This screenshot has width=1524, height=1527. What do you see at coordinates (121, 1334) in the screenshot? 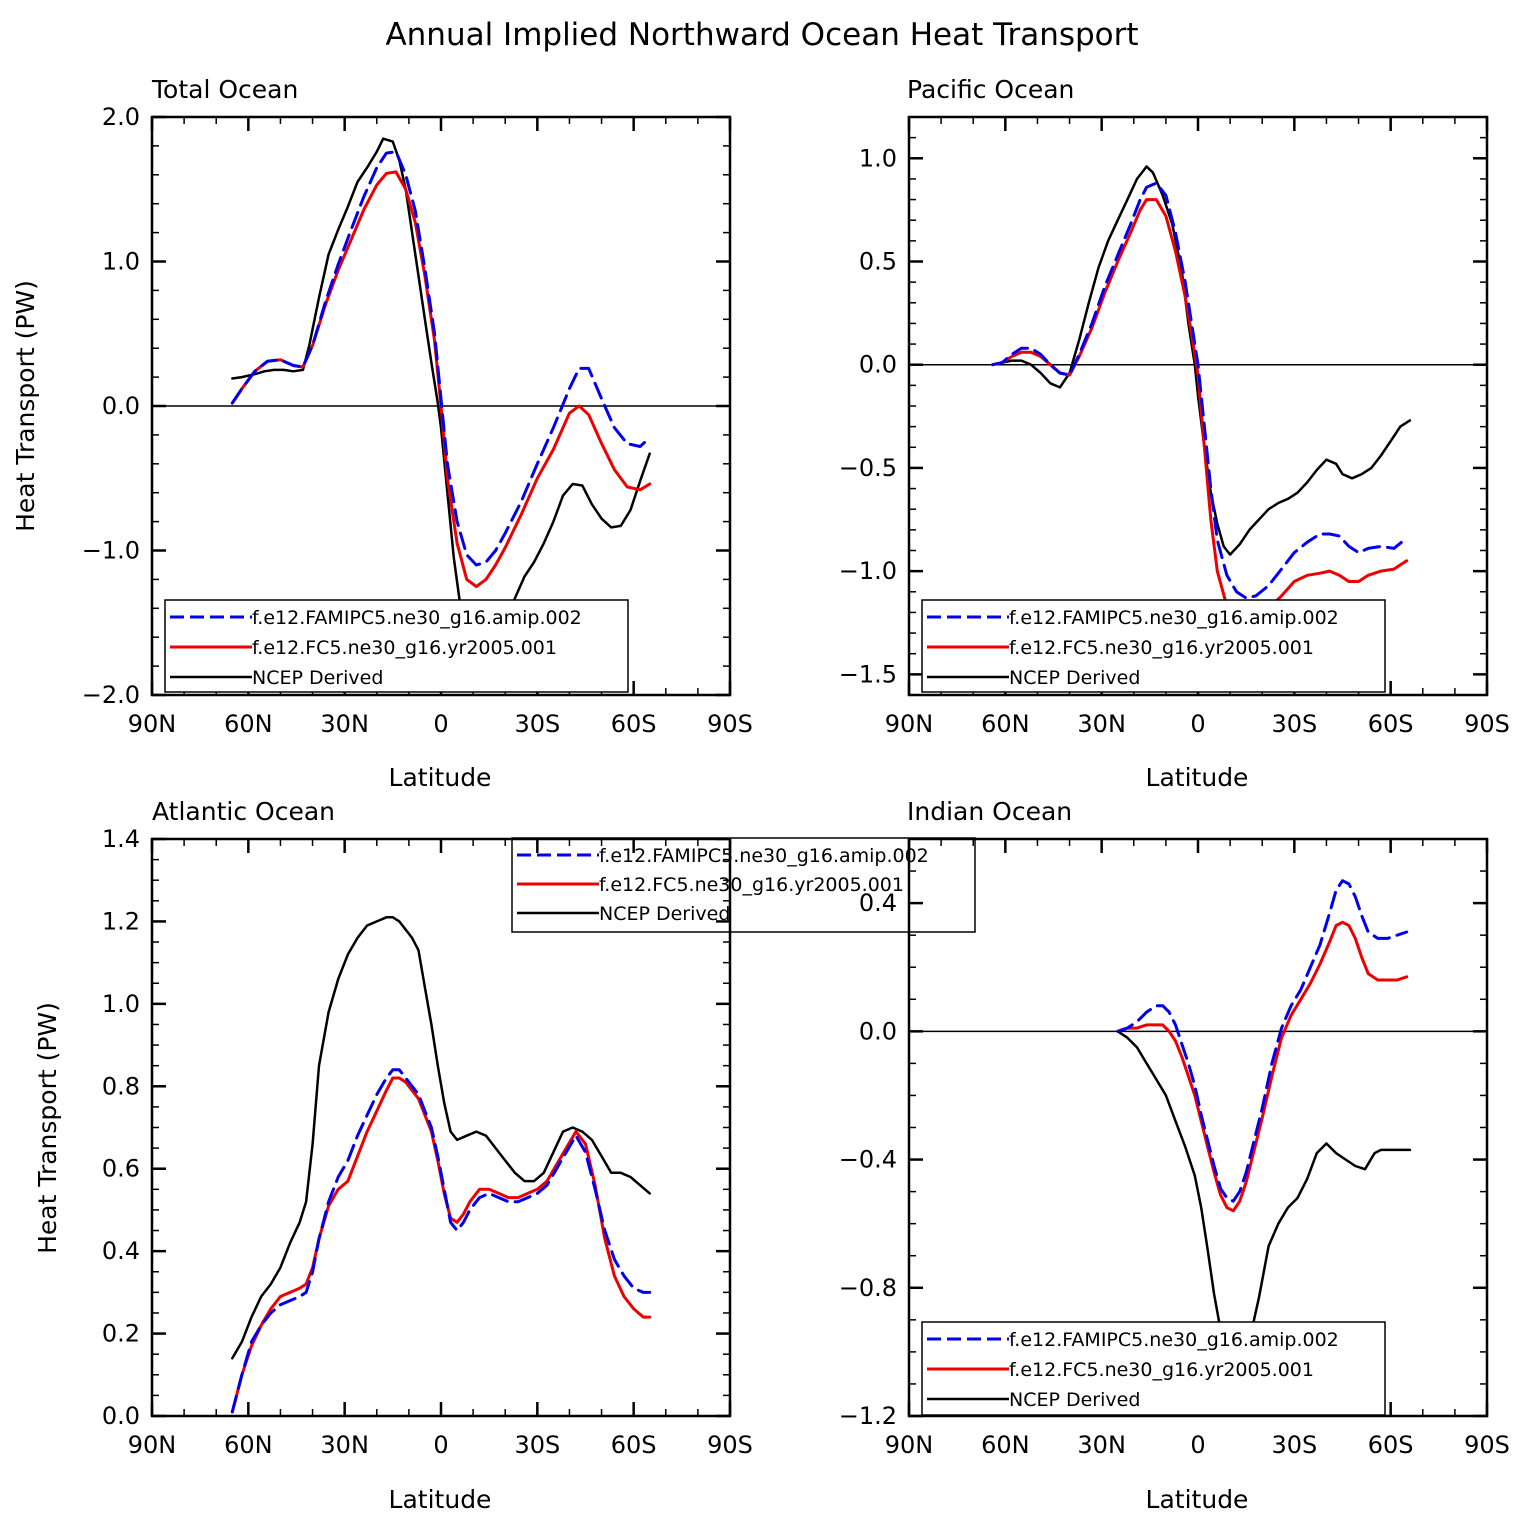
I see `y-tick-label: 0.2` at bounding box center [121, 1334].